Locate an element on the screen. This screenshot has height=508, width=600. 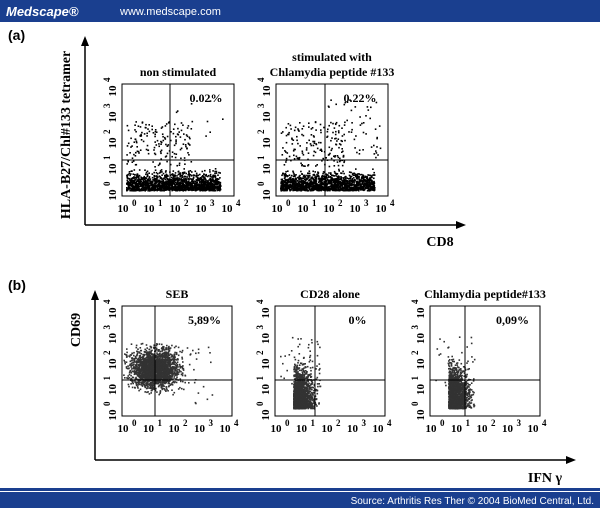
x-axis-label: CD8 is located at coordinates (439, 242).